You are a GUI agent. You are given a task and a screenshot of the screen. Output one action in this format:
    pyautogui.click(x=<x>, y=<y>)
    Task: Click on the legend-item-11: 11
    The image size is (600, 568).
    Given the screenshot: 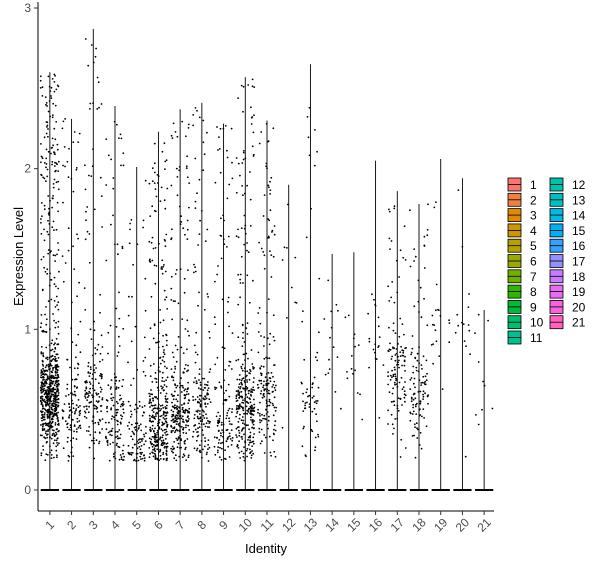 What is the action you would take?
    pyautogui.click(x=525, y=337)
    